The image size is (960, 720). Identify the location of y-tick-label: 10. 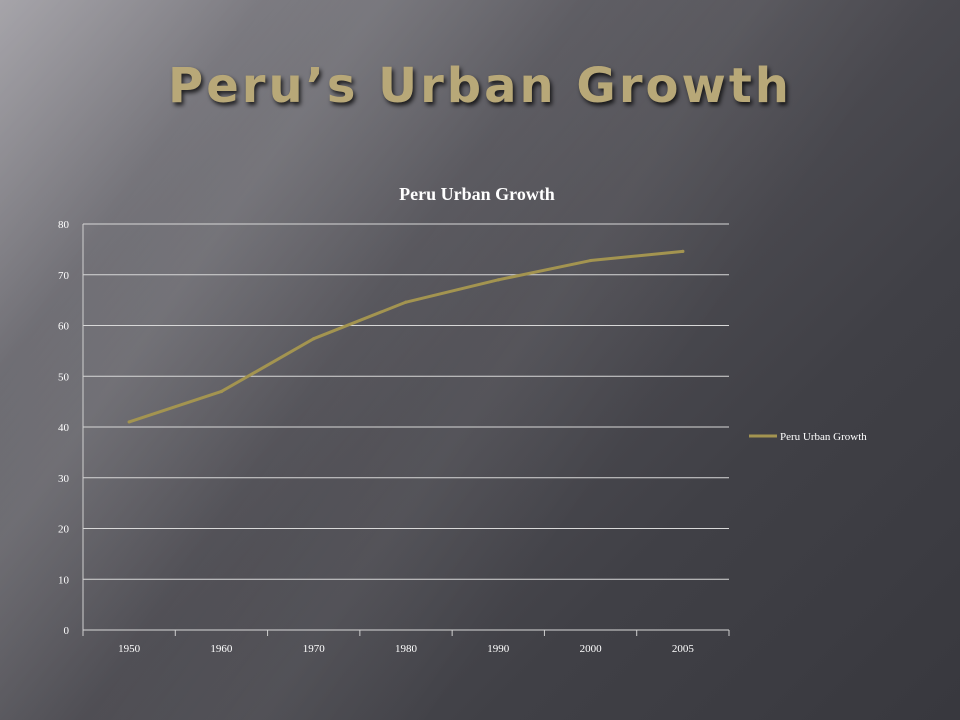
(64, 580).